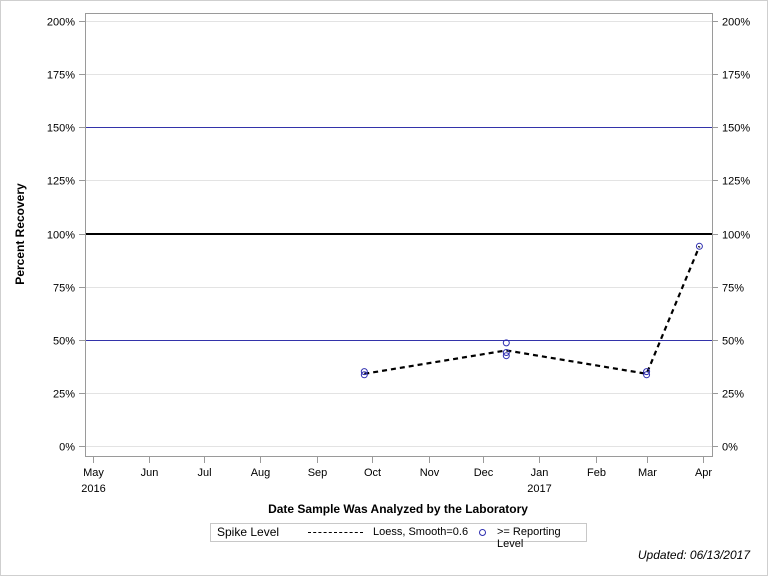 The height and width of the screenshot is (576, 768). I want to click on y-axis-label: Percent Recovery, so click(20, 234).